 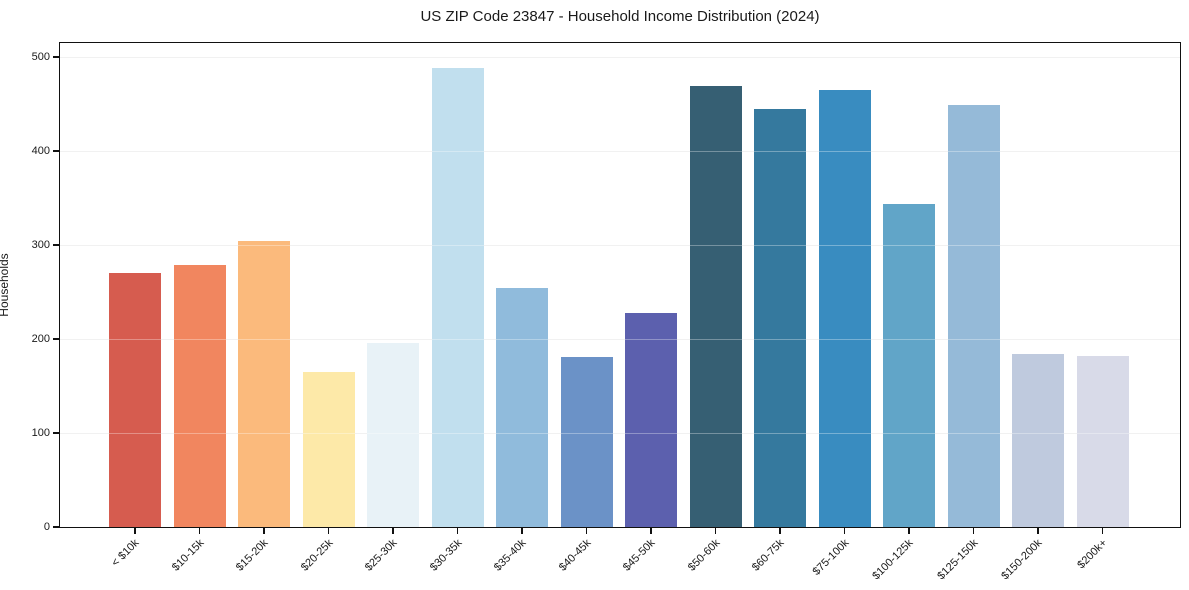 I want to click on bar-$50-60k, so click(x=715, y=306).